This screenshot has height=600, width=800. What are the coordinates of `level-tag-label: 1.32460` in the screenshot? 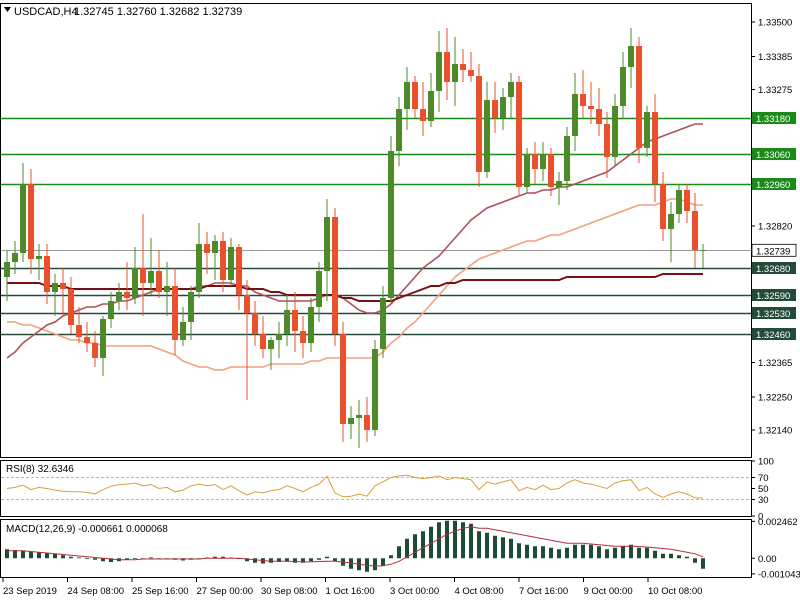 It's located at (773, 335).